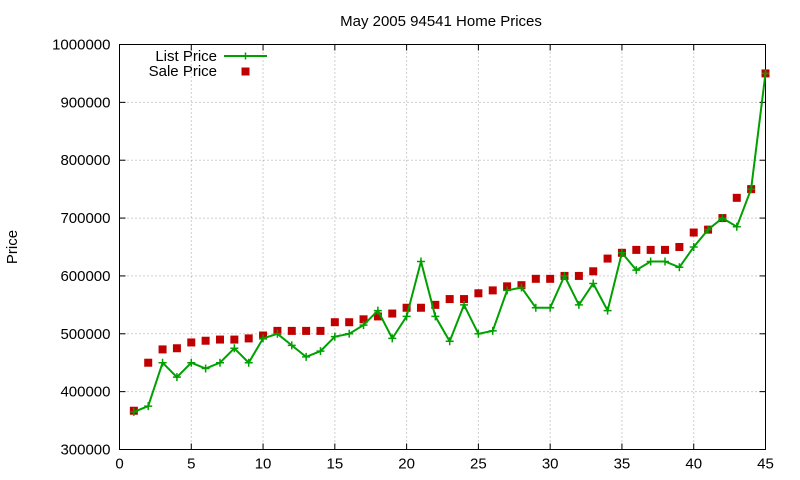  Describe the element at coordinates (12, 247) in the screenshot. I see `y-axis-label: Price` at that location.